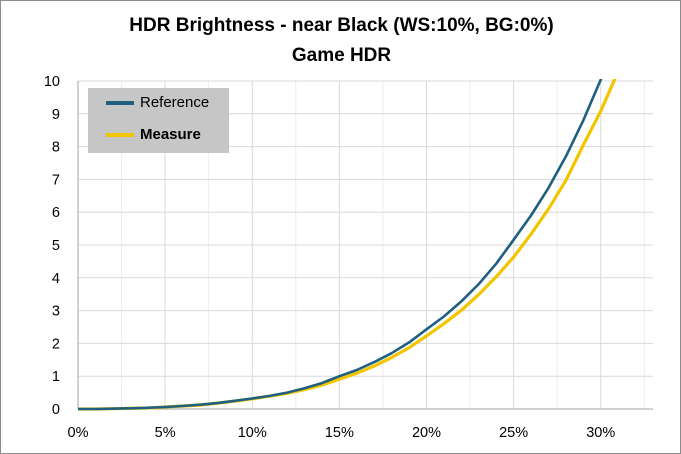 Image resolution: width=681 pixels, height=454 pixels. What do you see at coordinates (339, 433) in the screenshot?
I see `x-tick-label: 15%` at bounding box center [339, 433].